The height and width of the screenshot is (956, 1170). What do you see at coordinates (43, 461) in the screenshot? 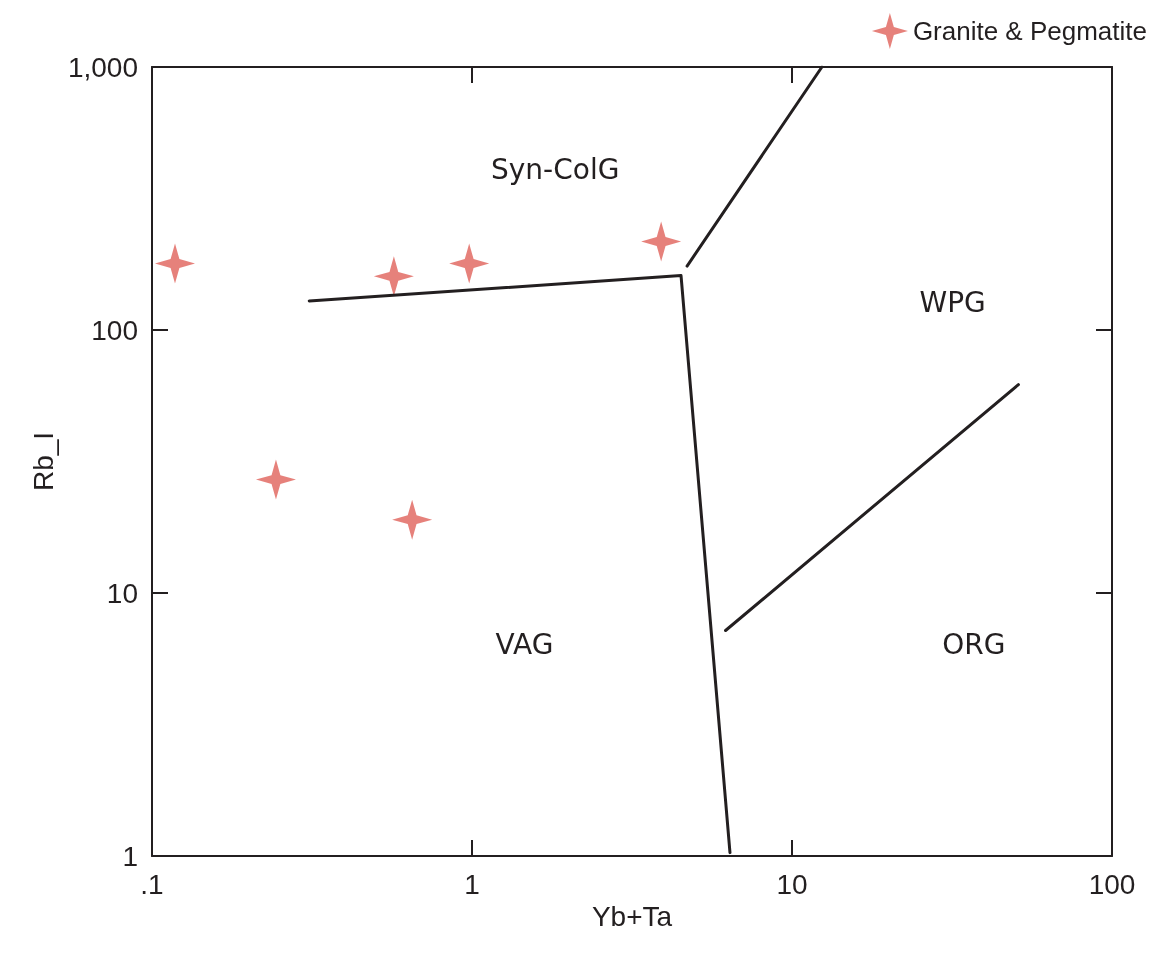
I see `y-axis-title: Rb_I` at bounding box center [43, 461].